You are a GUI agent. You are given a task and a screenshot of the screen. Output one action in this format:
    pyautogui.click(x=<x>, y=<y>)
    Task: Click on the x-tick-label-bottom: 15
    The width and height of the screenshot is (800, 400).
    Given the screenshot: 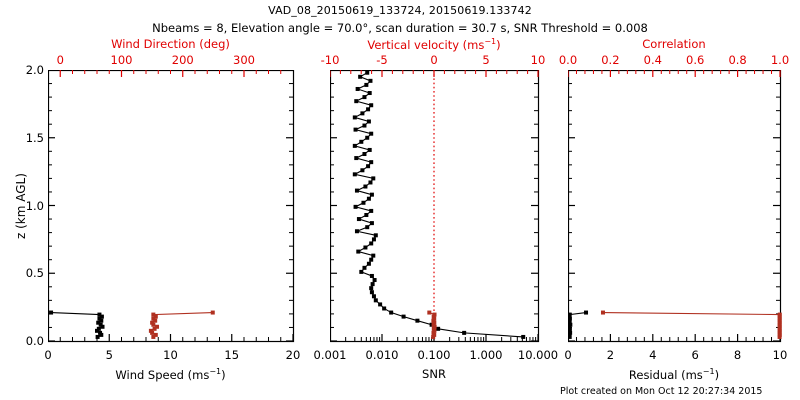 What is the action you would take?
    pyautogui.click(x=232, y=355)
    